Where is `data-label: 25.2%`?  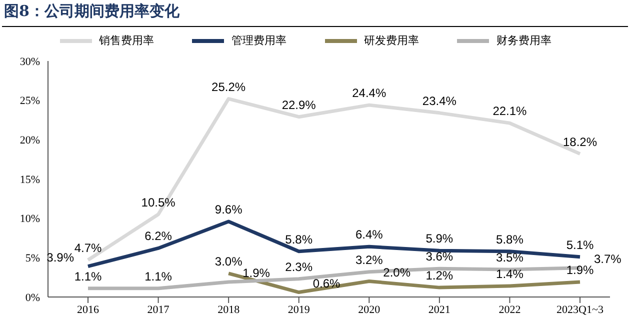 data-label: 25.2% is located at coordinates (229, 87).